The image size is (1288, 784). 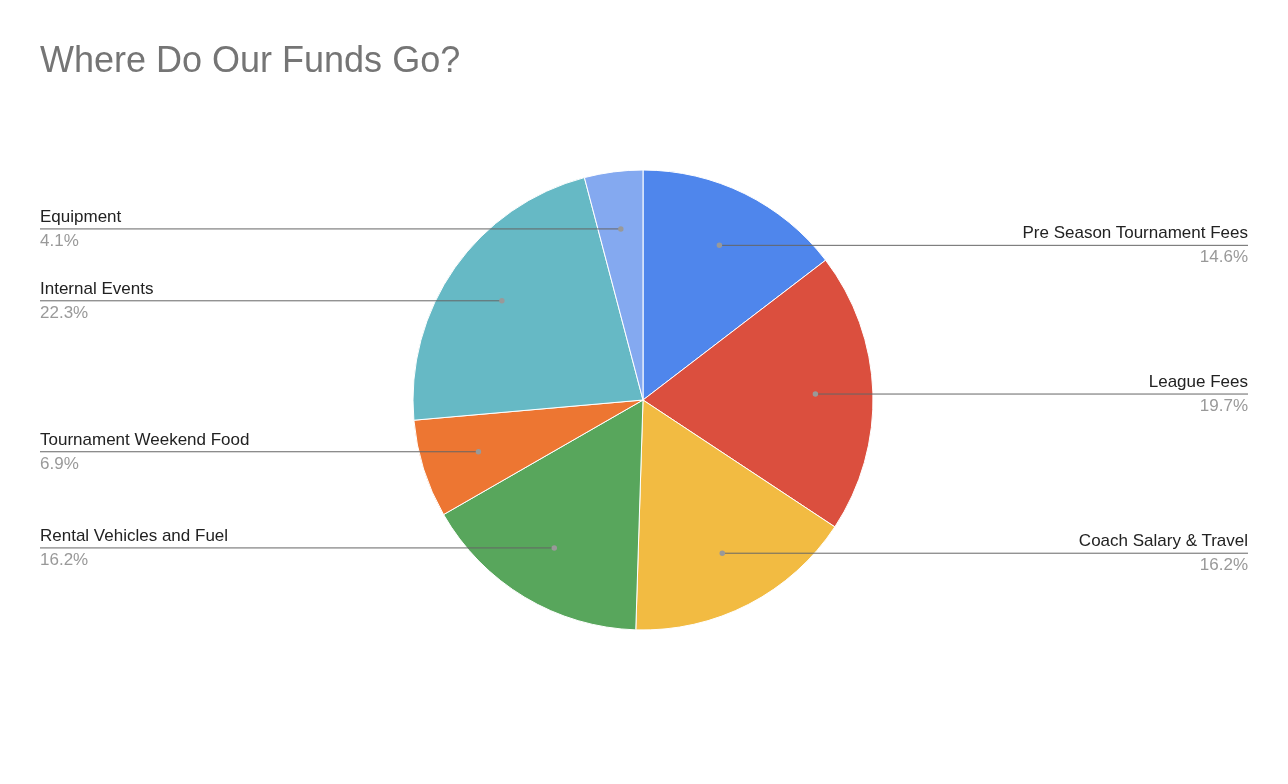 I want to click on data-label: 14.6%, so click(x=1223, y=257).